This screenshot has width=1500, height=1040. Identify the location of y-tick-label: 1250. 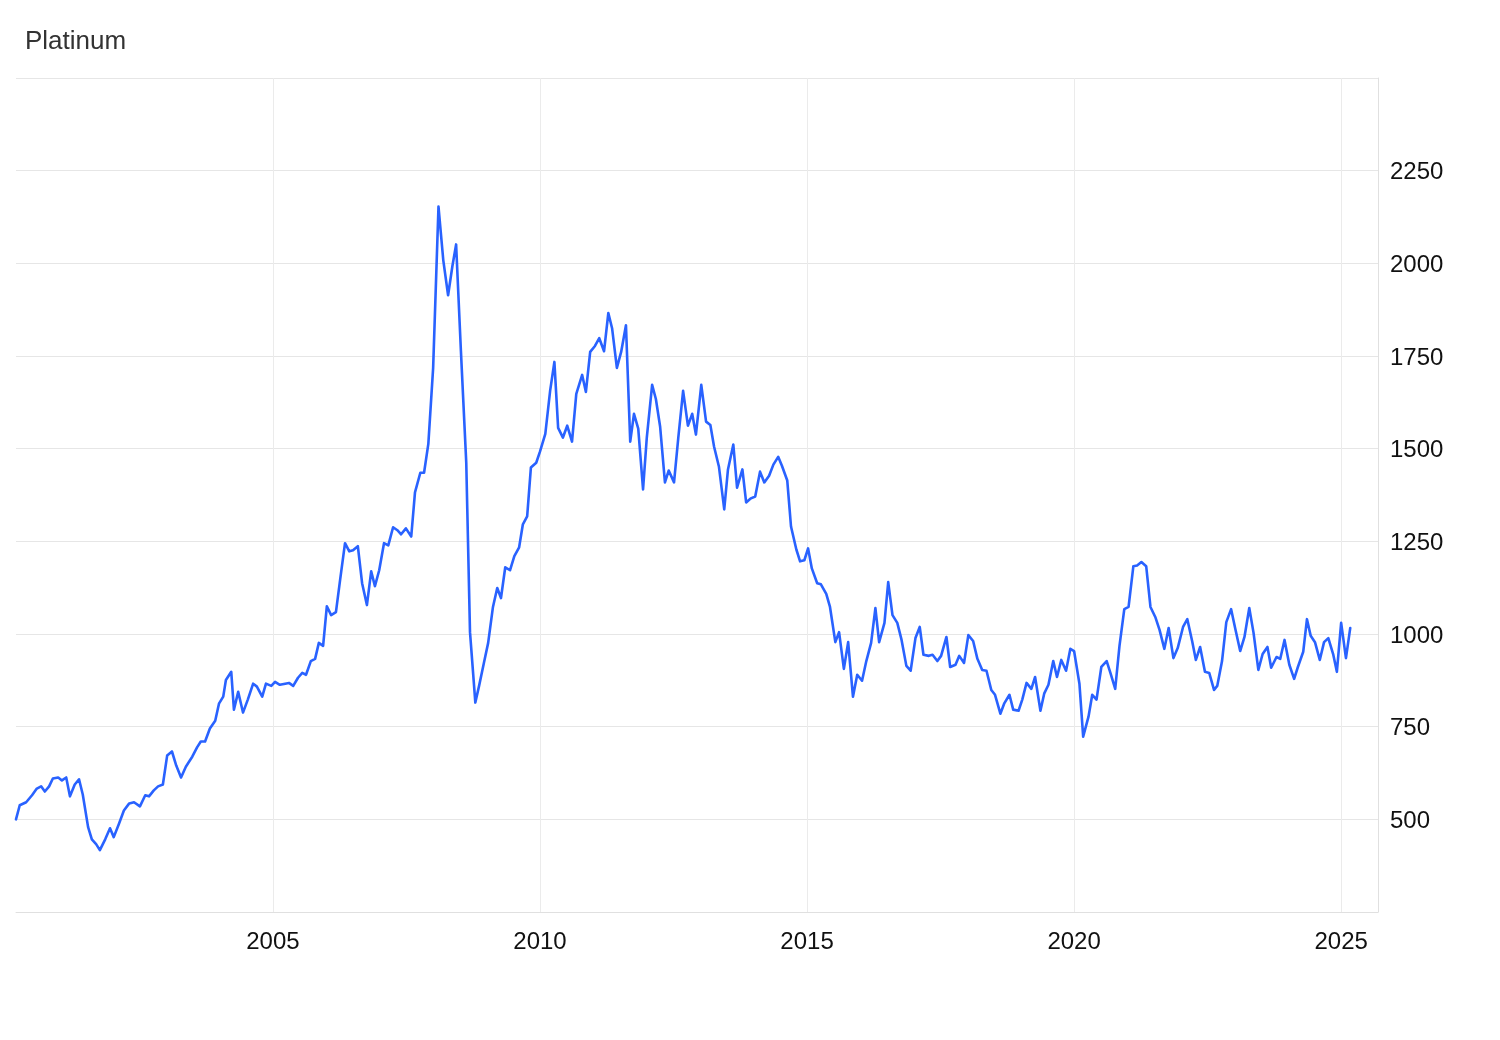
(1417, 541).